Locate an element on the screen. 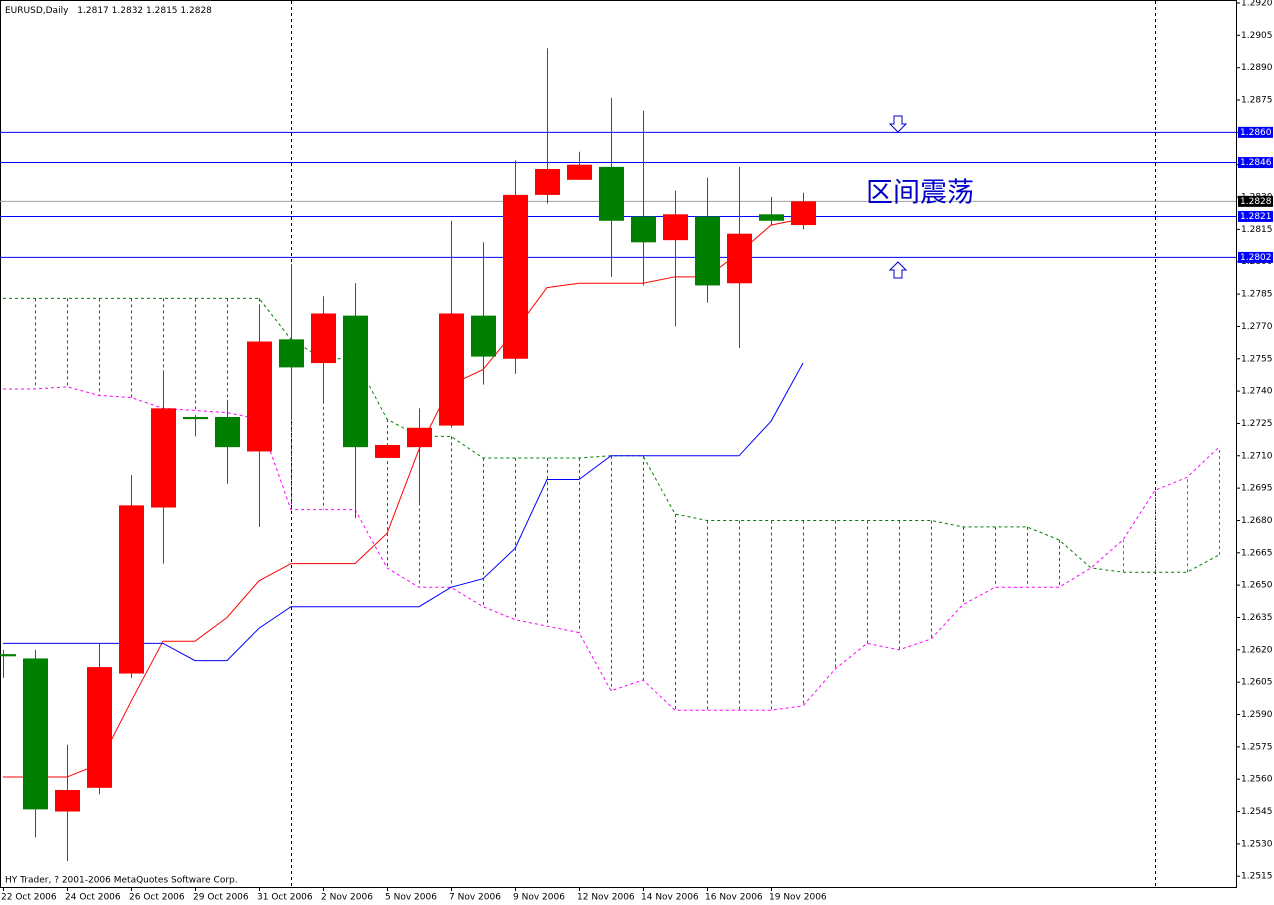 Image resolution: width=1274 pixels, height=905 pixels. y-tick-label: 1.2920 is located at coordinates (1257, 4).